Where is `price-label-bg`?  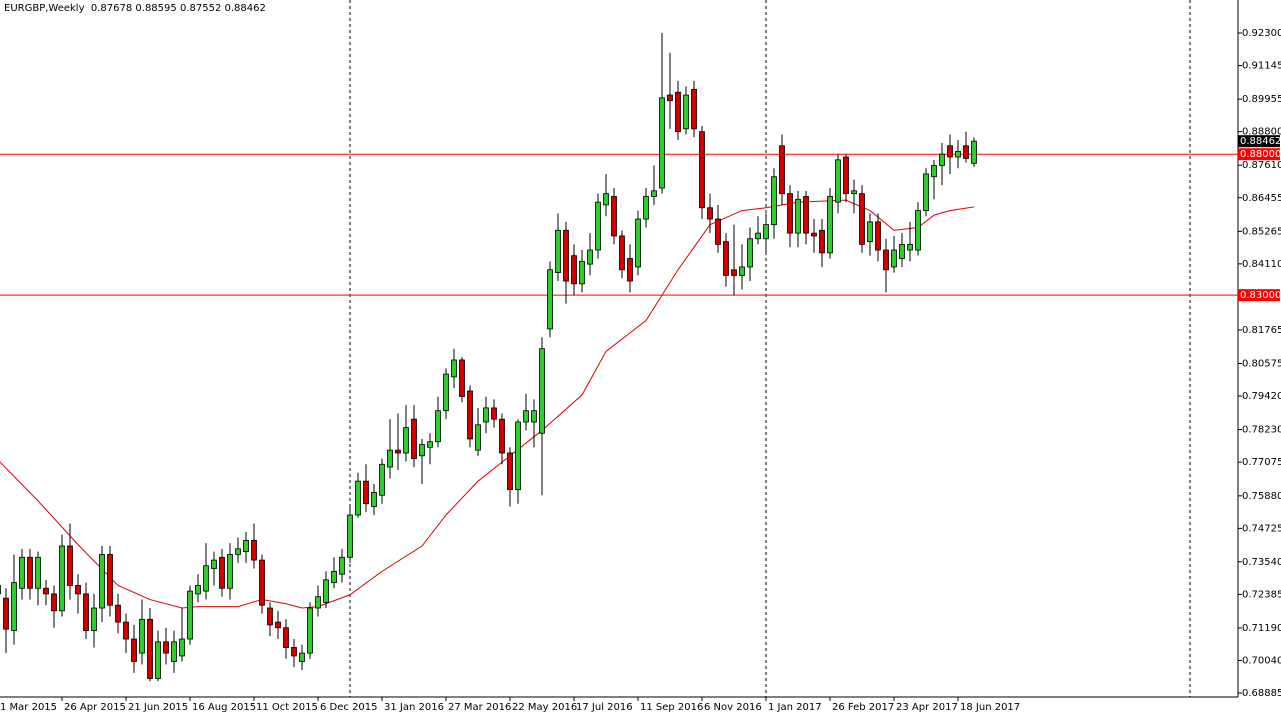 price-label-bg is located at coordinates (1259, 154).